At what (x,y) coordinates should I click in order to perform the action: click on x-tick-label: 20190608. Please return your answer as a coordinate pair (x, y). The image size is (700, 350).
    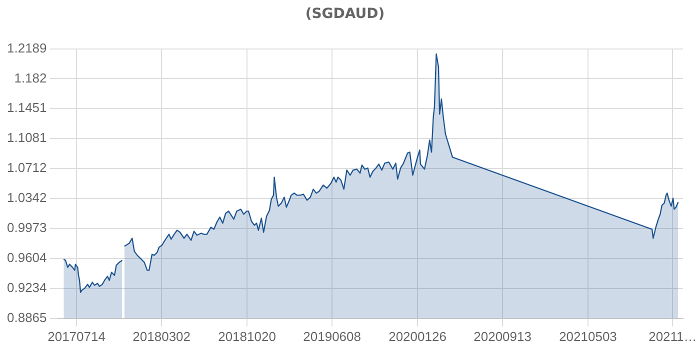
    Looking at the image, I should click on (332, 336).